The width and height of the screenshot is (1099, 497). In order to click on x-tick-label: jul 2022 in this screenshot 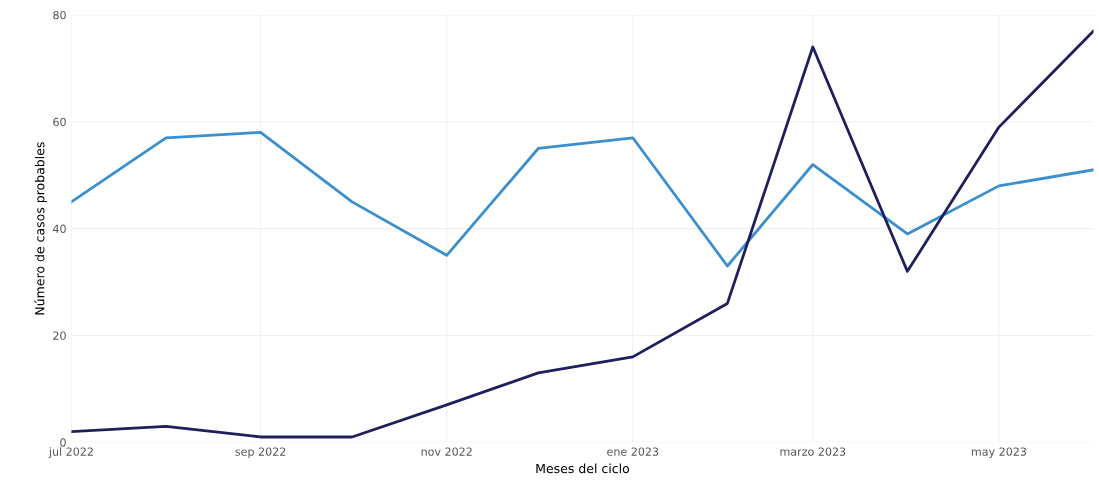, I will do `click(70, 452)`.